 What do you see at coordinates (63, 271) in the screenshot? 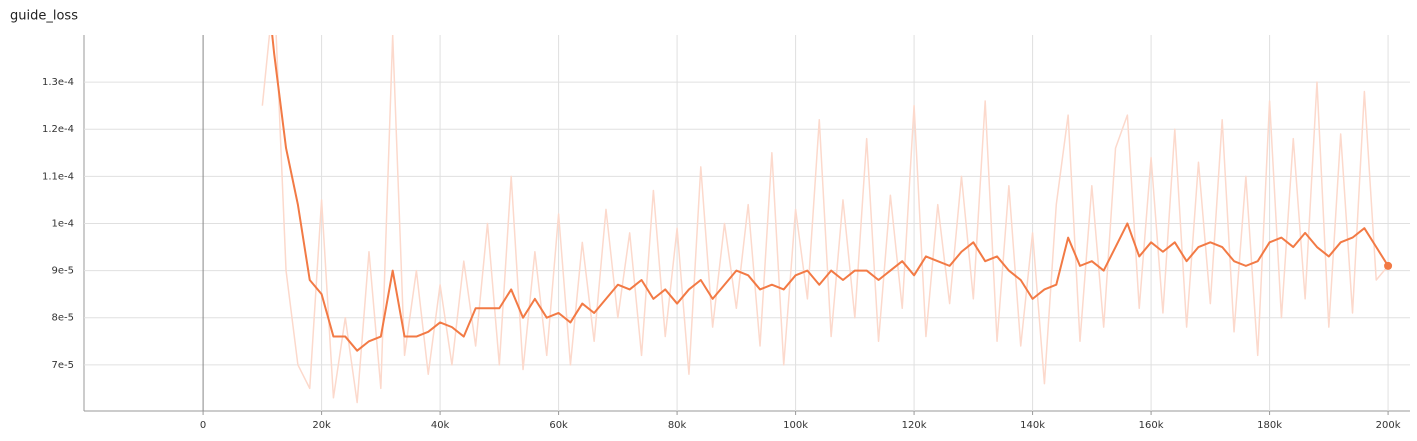
I see `y-tick-label: 9e-5` at bounding box center [63, 271].